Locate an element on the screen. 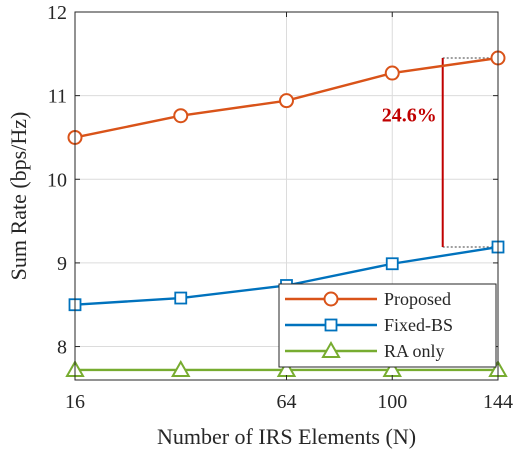 Image resolution: width=525 pixels, height=450 pixels. y-tick-label: 11 is located at coordinates (57, 97).